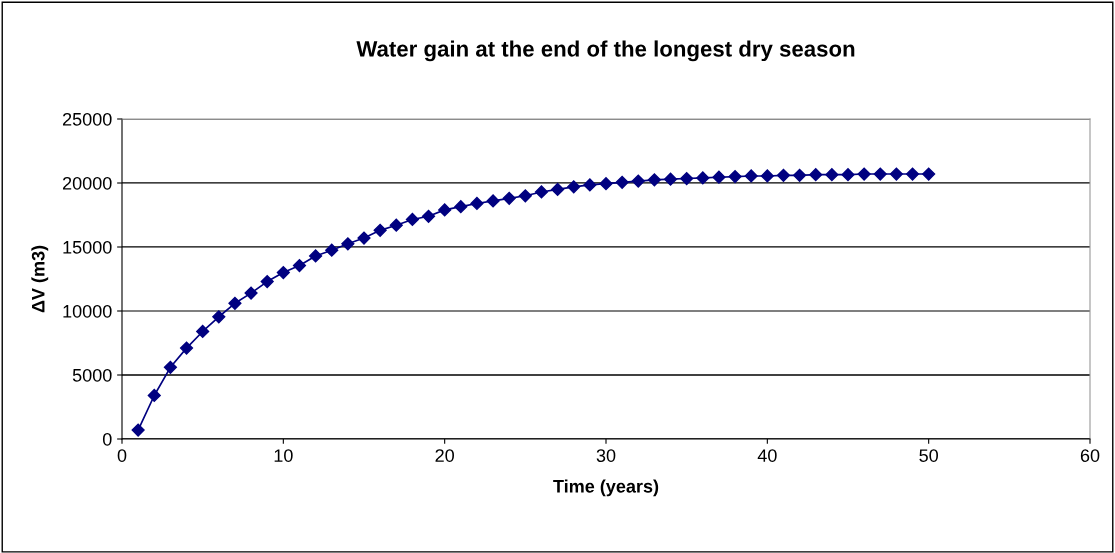  I want to click on y-axis-title: ΔV (m3), so click(40, 279).